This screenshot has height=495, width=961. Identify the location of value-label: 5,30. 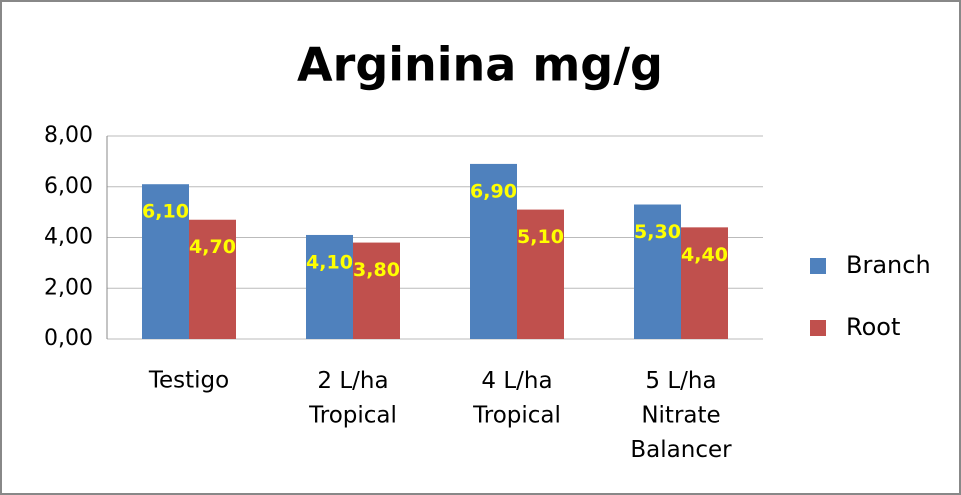
(657, 232).